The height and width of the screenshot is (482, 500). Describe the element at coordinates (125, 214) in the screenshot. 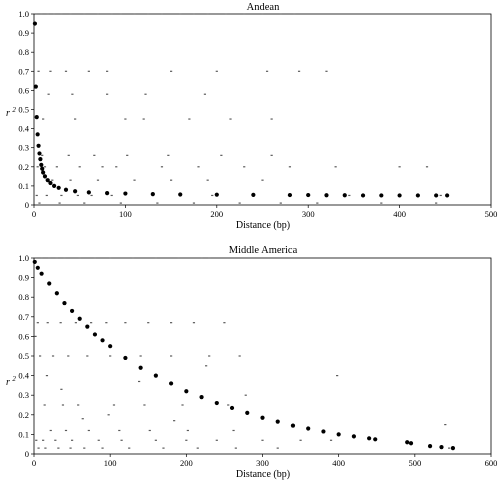

I see `x-tick-label: 100` at that location.